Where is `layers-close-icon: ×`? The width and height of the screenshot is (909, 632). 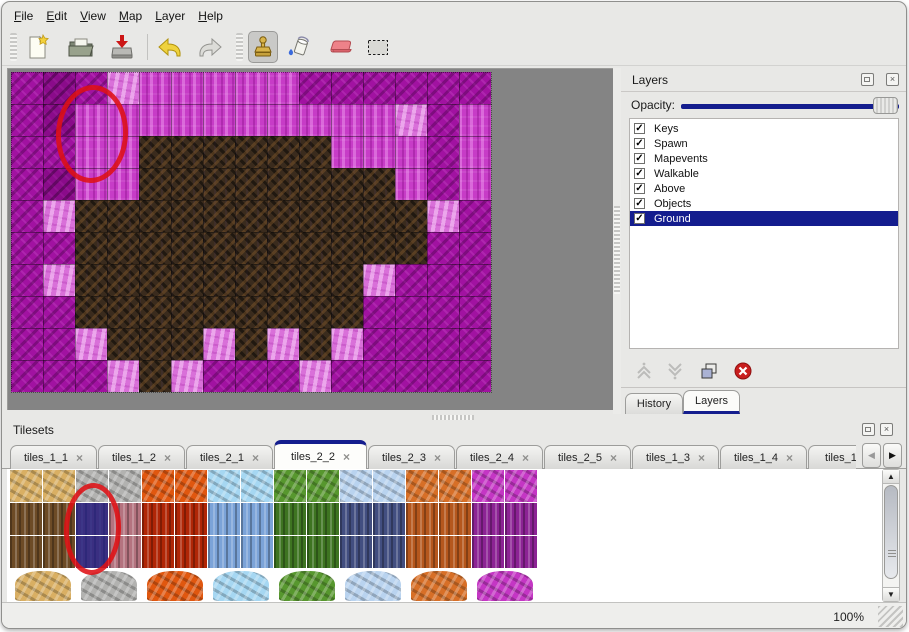
layers-close-icon: × is located at coordinates (892, 79).